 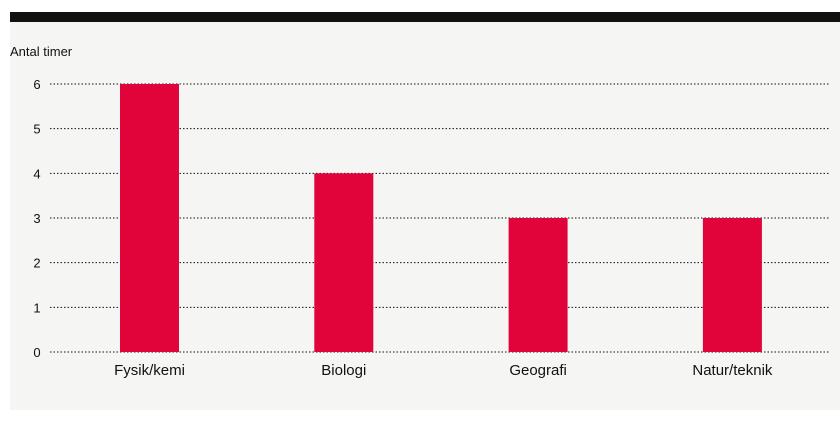 I want to click on bar-fysik-kemi, so click(x=149, y=218).